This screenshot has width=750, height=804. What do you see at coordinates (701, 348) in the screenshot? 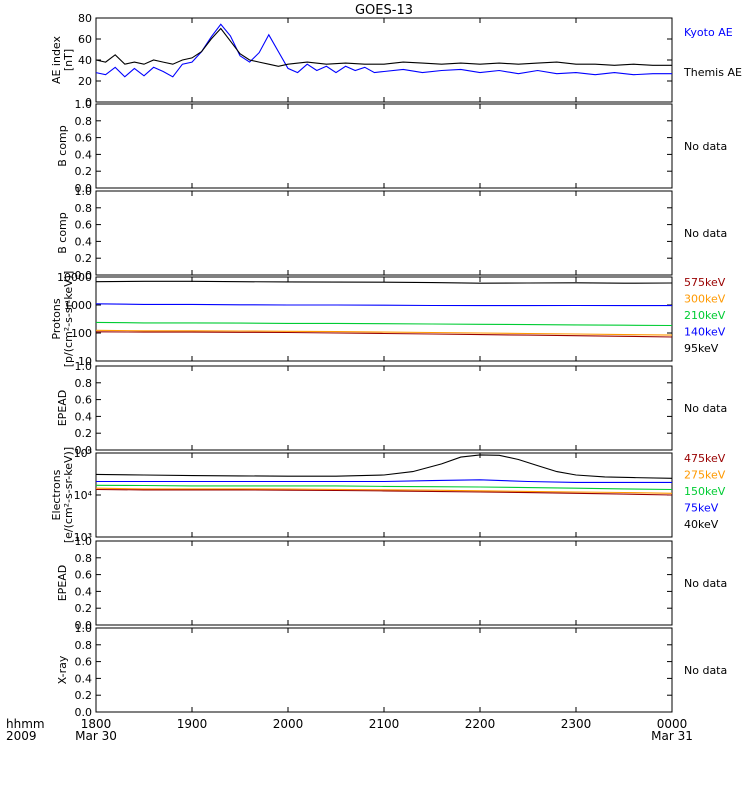
I see `legend-entry: 95keV` at bounding box center [701, 348].